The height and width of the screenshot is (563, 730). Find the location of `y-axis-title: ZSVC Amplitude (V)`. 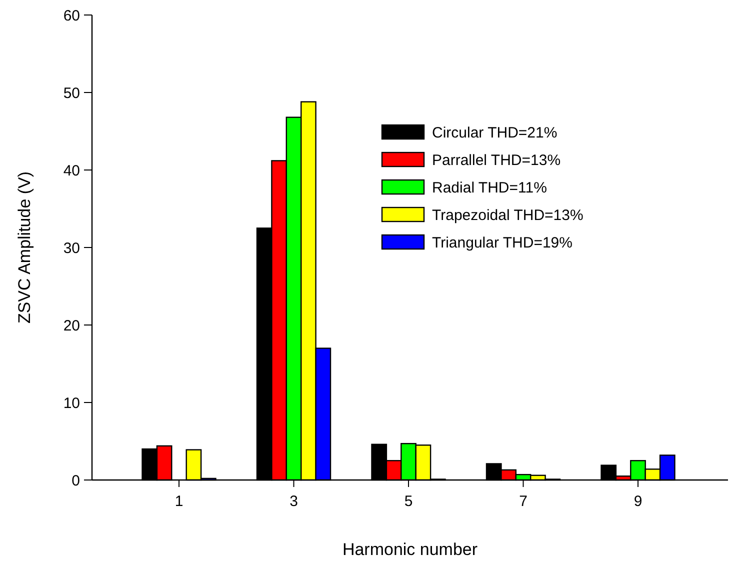

y-axis-title: ZSVC Amplitude (V) is located at coordinates (24, 247).